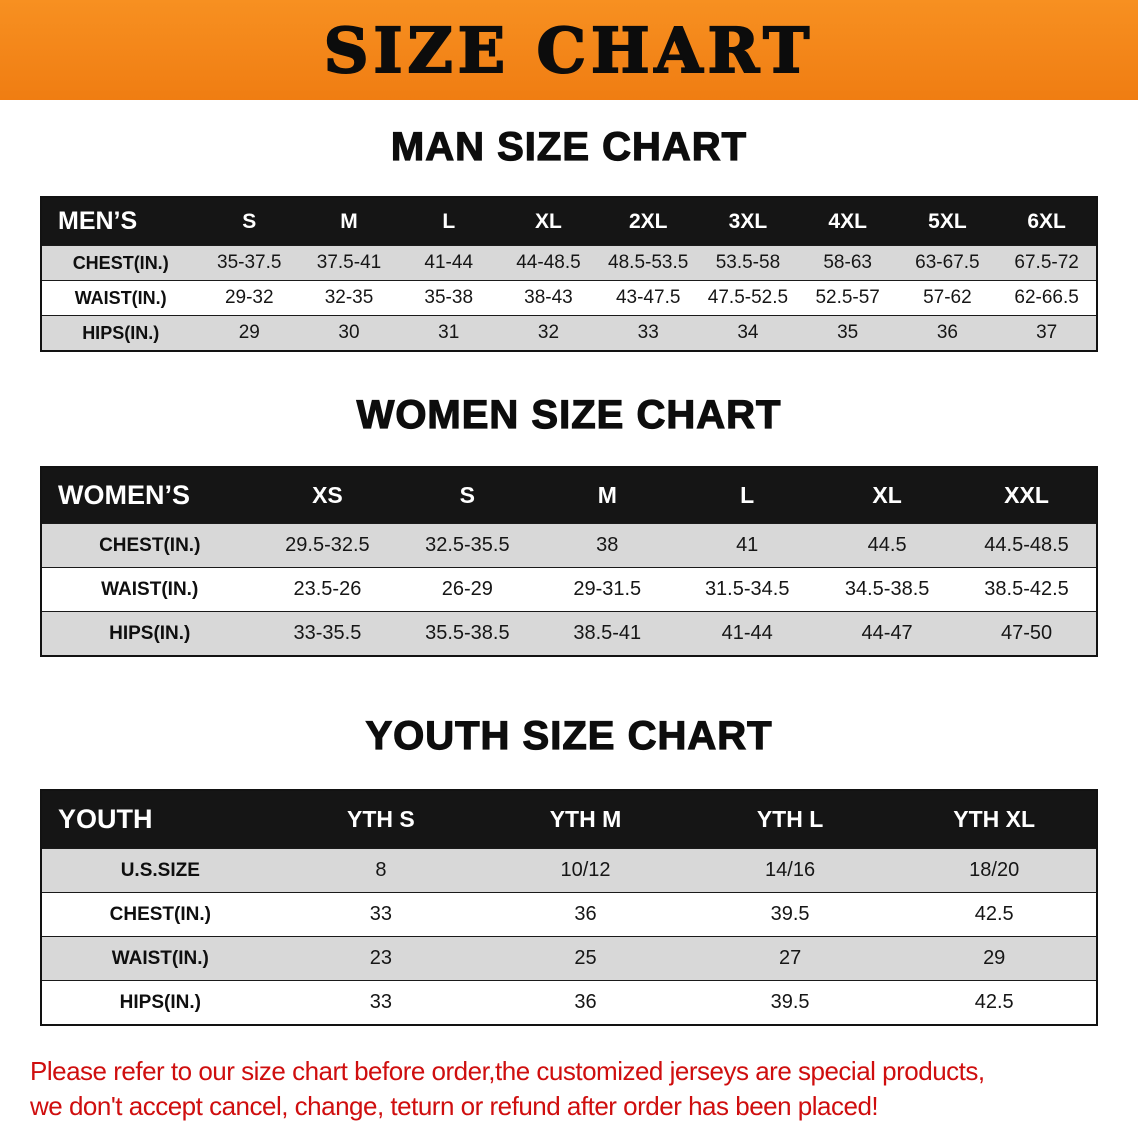  What do you see at coordinates (449, 297) in the screenshot?
I see `size-value: 35-38` at bounding box center [449, 297].